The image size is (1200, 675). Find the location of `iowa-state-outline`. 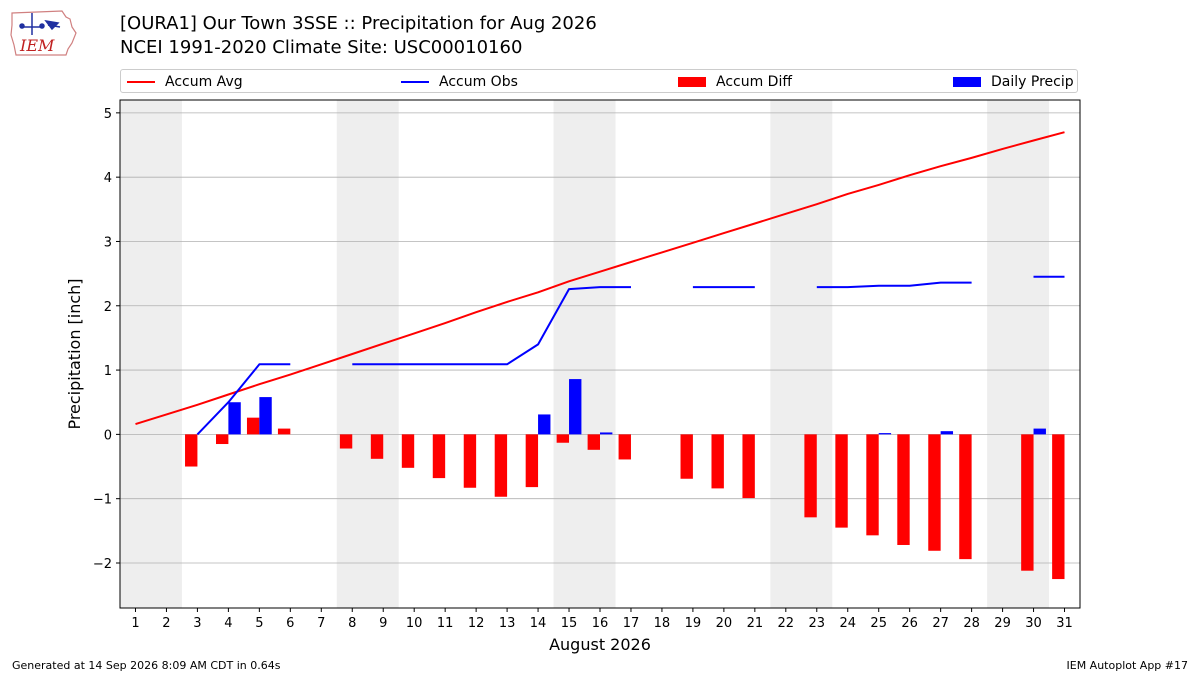

iowa-state-outline is located at coordinates (43, 33).